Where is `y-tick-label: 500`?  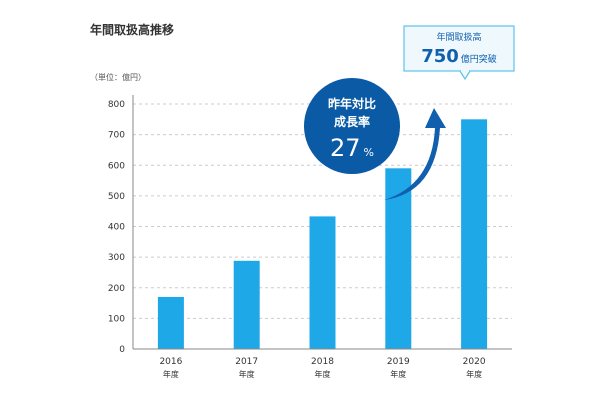
y-tick-label: 500 is located at coordinates (116, 197).